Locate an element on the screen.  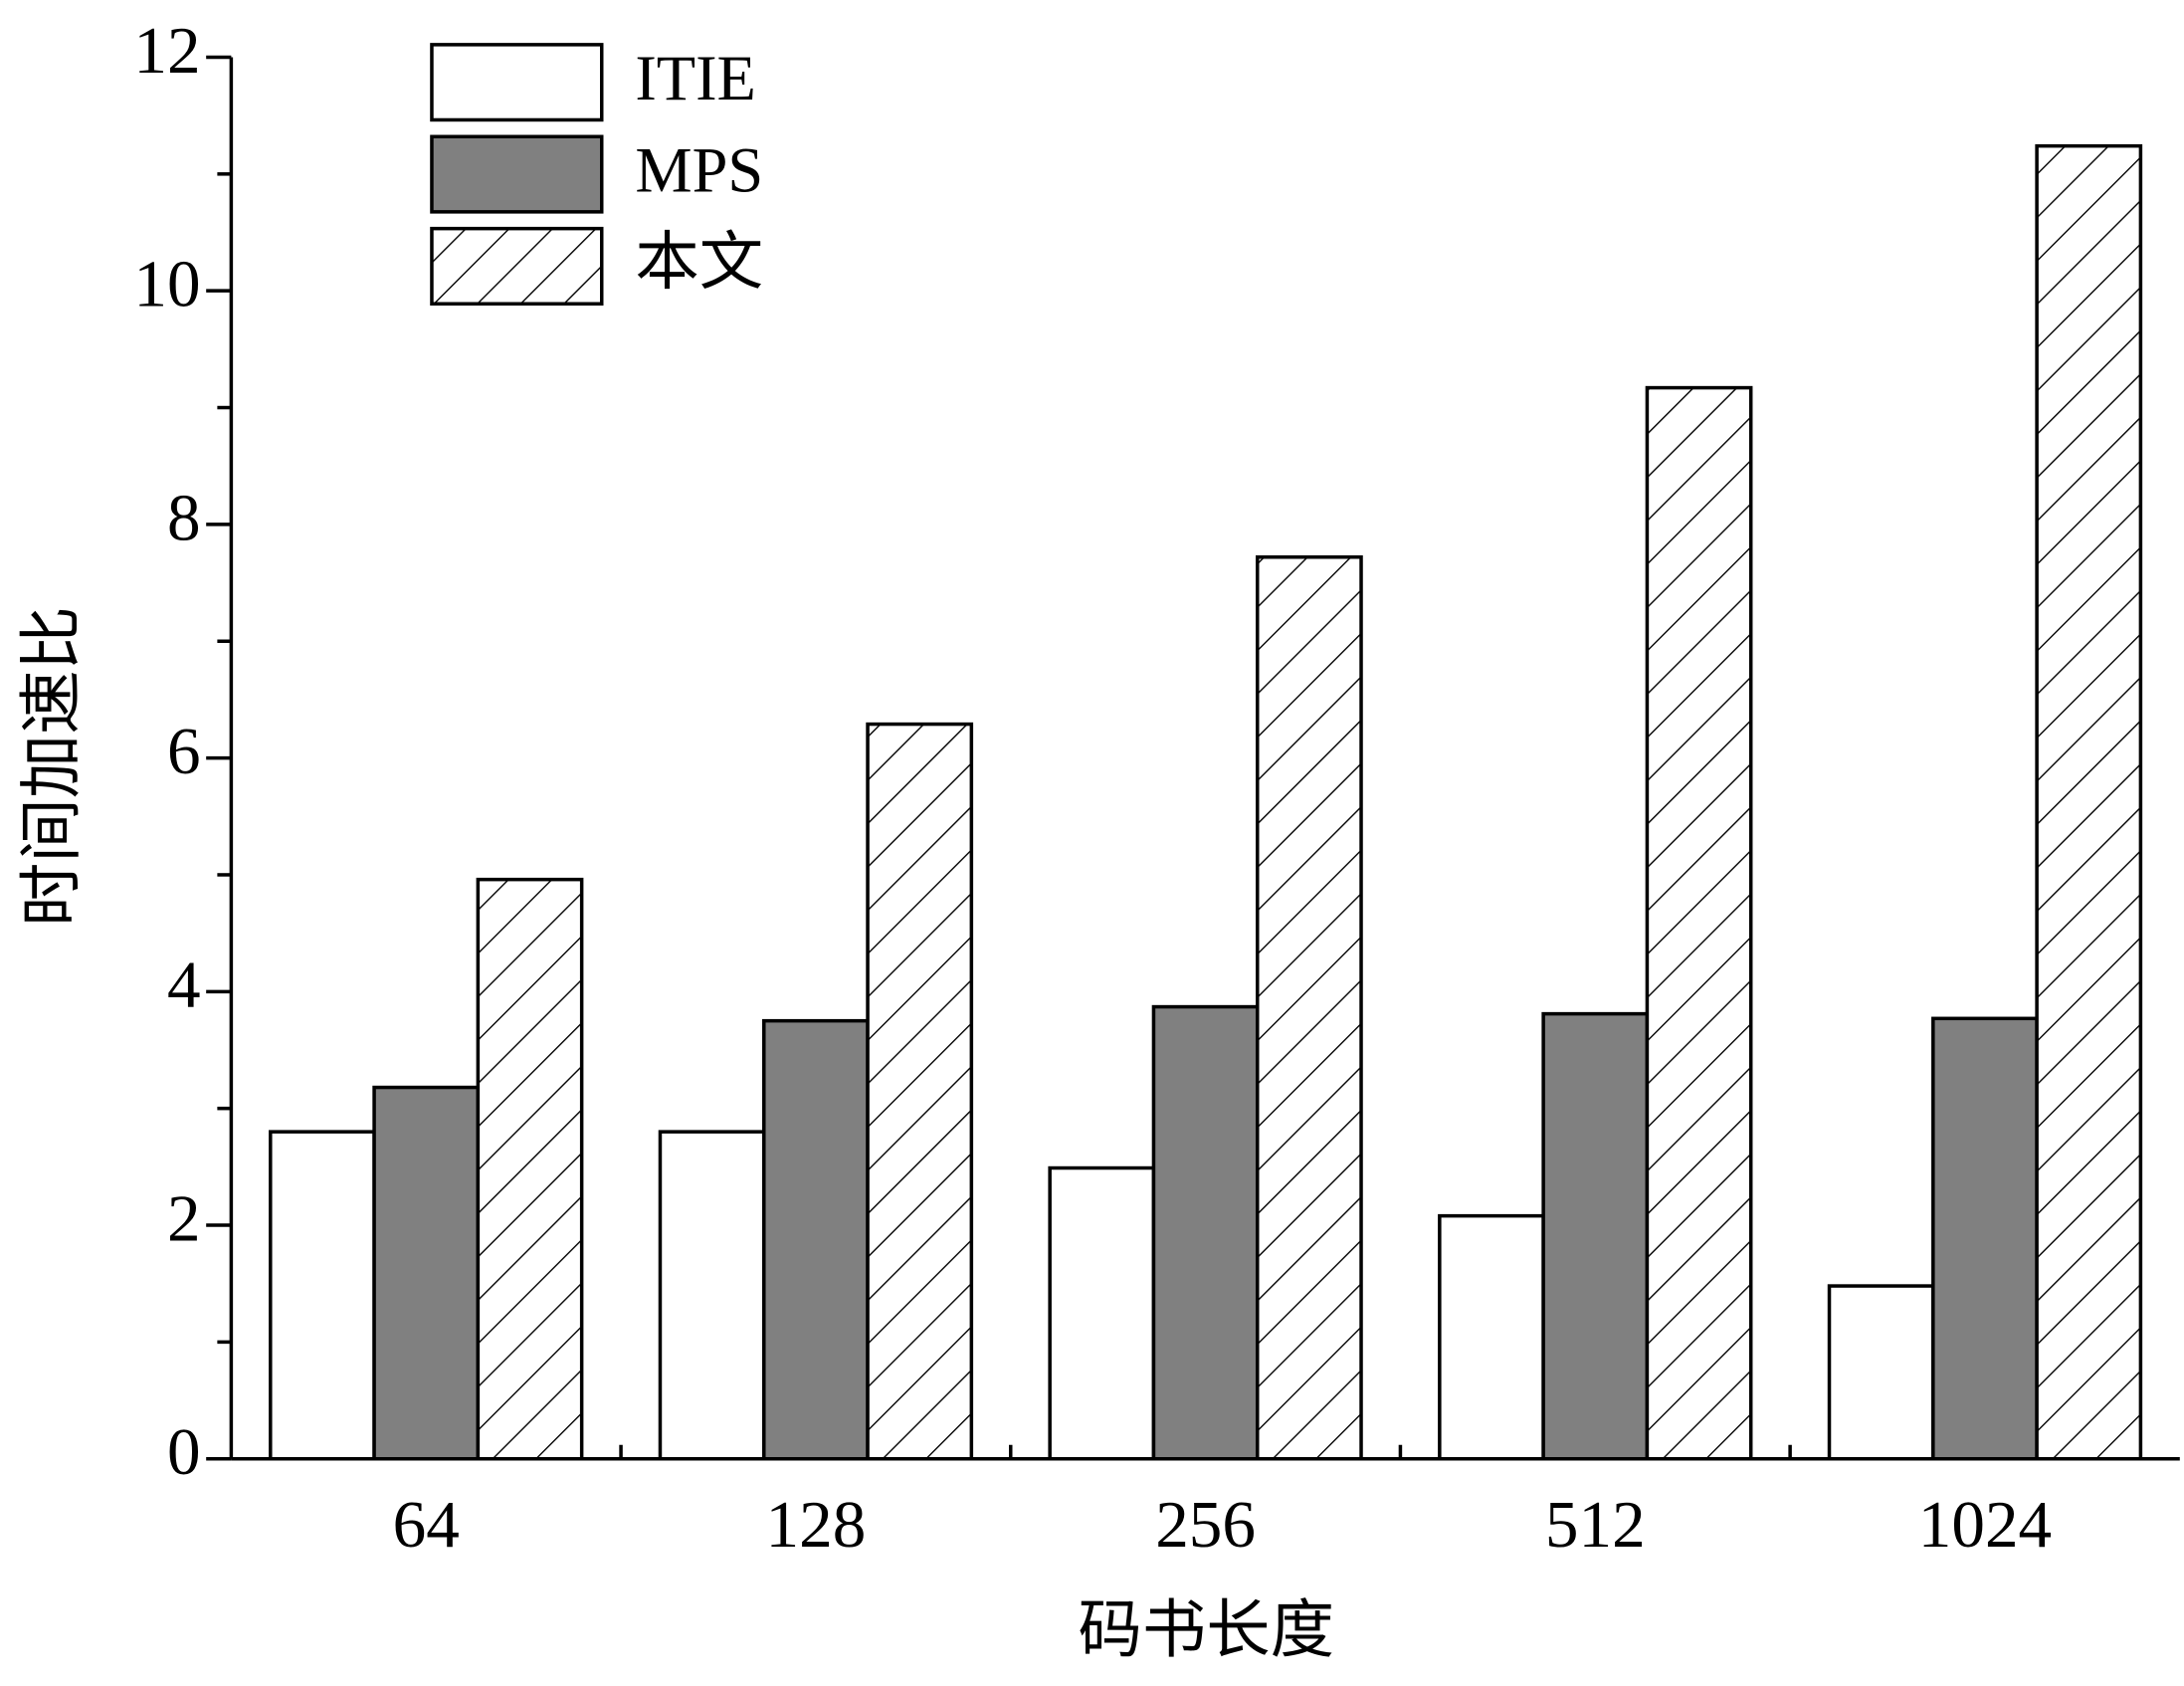
x-tick-label: 512 is located at coordinates (1595, 1524).